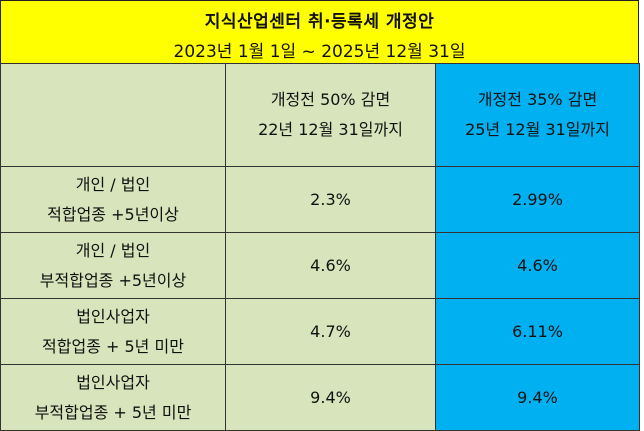 This screenshot has height=431, width=644. I want to click on sheet-title: 지식산업센터 취·등록세 개정안, so click(319, 22).